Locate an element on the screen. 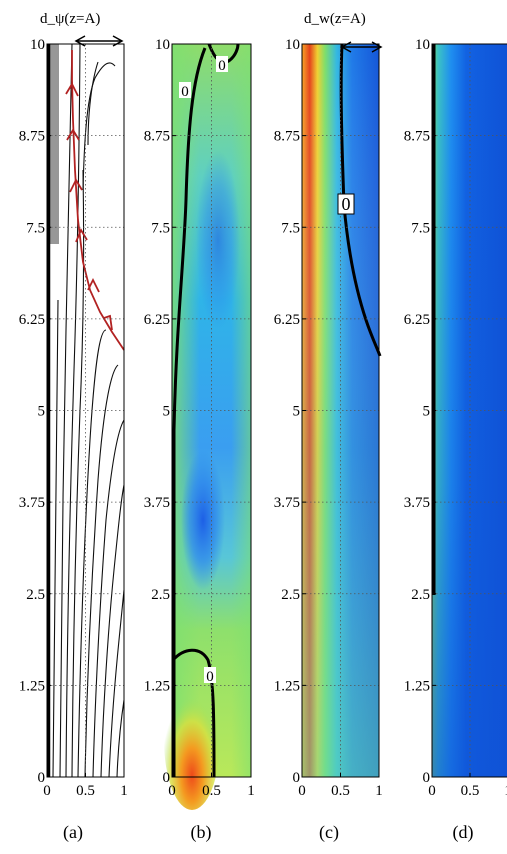 The height and width of the screenshot is (854, 507). contour-label-b-top-text: 0 is located at coordinates (185, 92).